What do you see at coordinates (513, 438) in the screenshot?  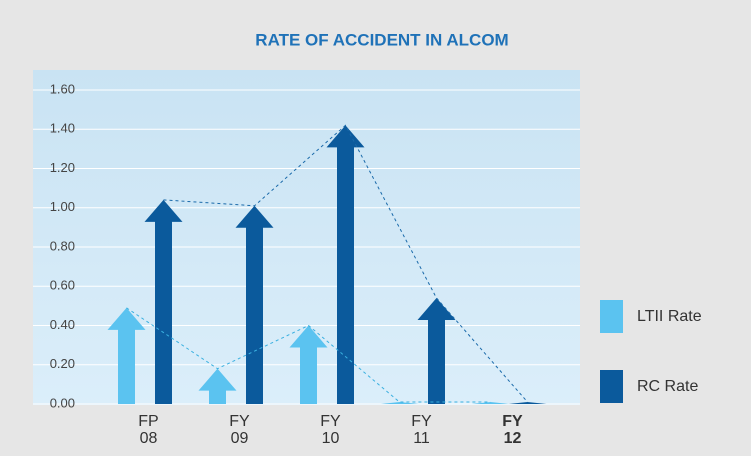 I see `x-tick-label: 12` at bounding box center [513, 438].